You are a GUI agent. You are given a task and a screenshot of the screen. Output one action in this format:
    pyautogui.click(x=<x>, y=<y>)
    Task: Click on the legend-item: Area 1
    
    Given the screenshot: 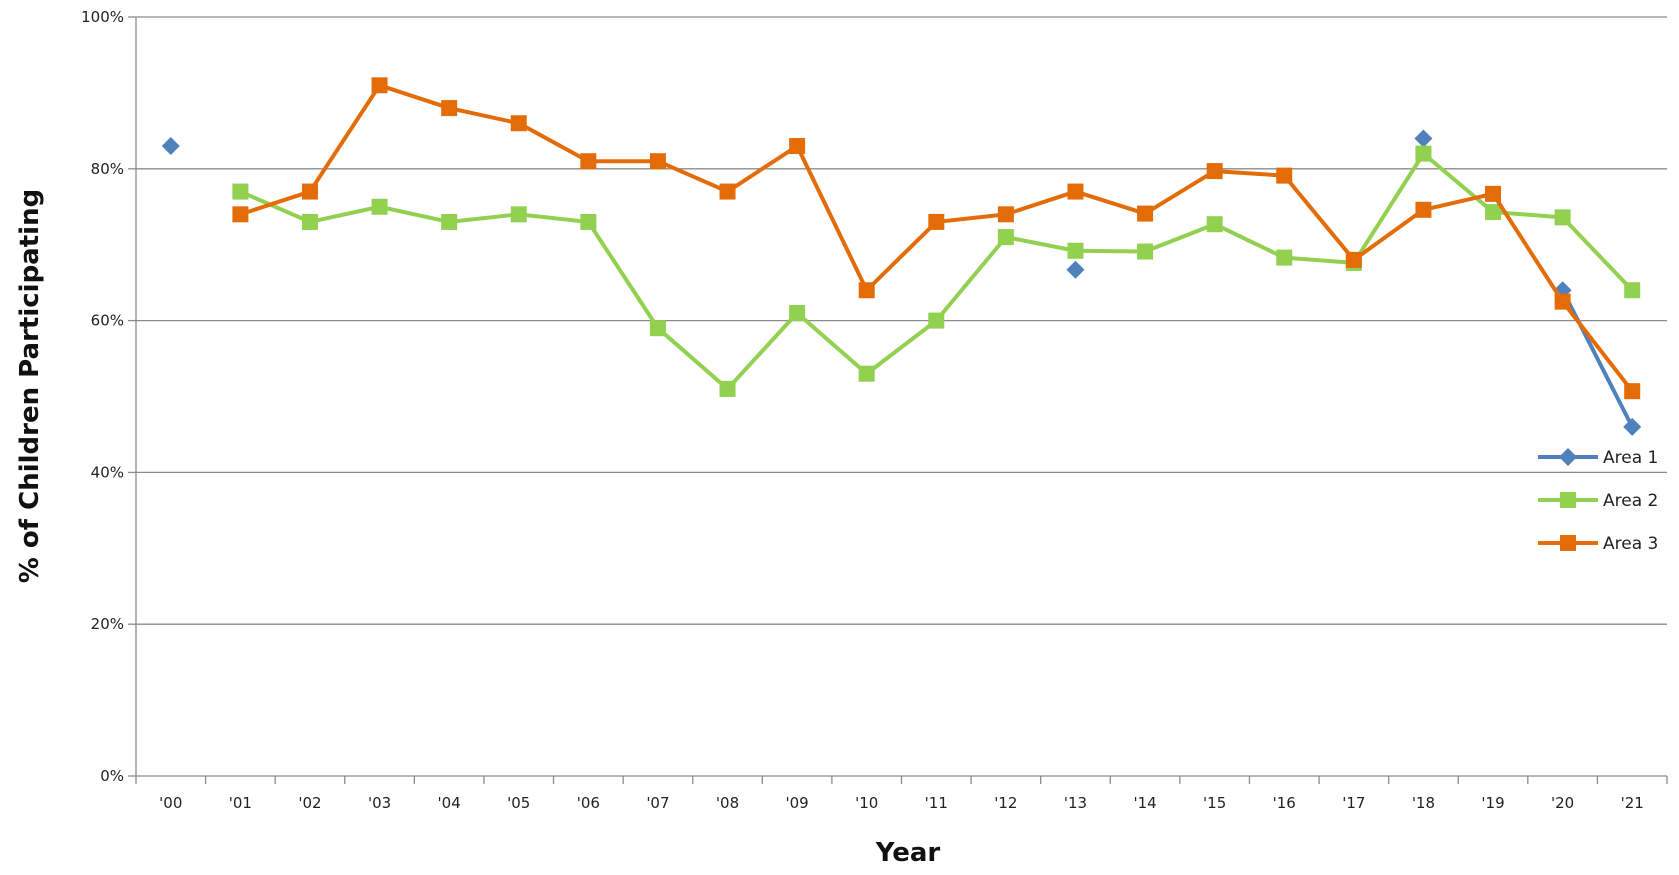 What is the action you would take?
    pyautogui.click(x=1598, y=458)
    